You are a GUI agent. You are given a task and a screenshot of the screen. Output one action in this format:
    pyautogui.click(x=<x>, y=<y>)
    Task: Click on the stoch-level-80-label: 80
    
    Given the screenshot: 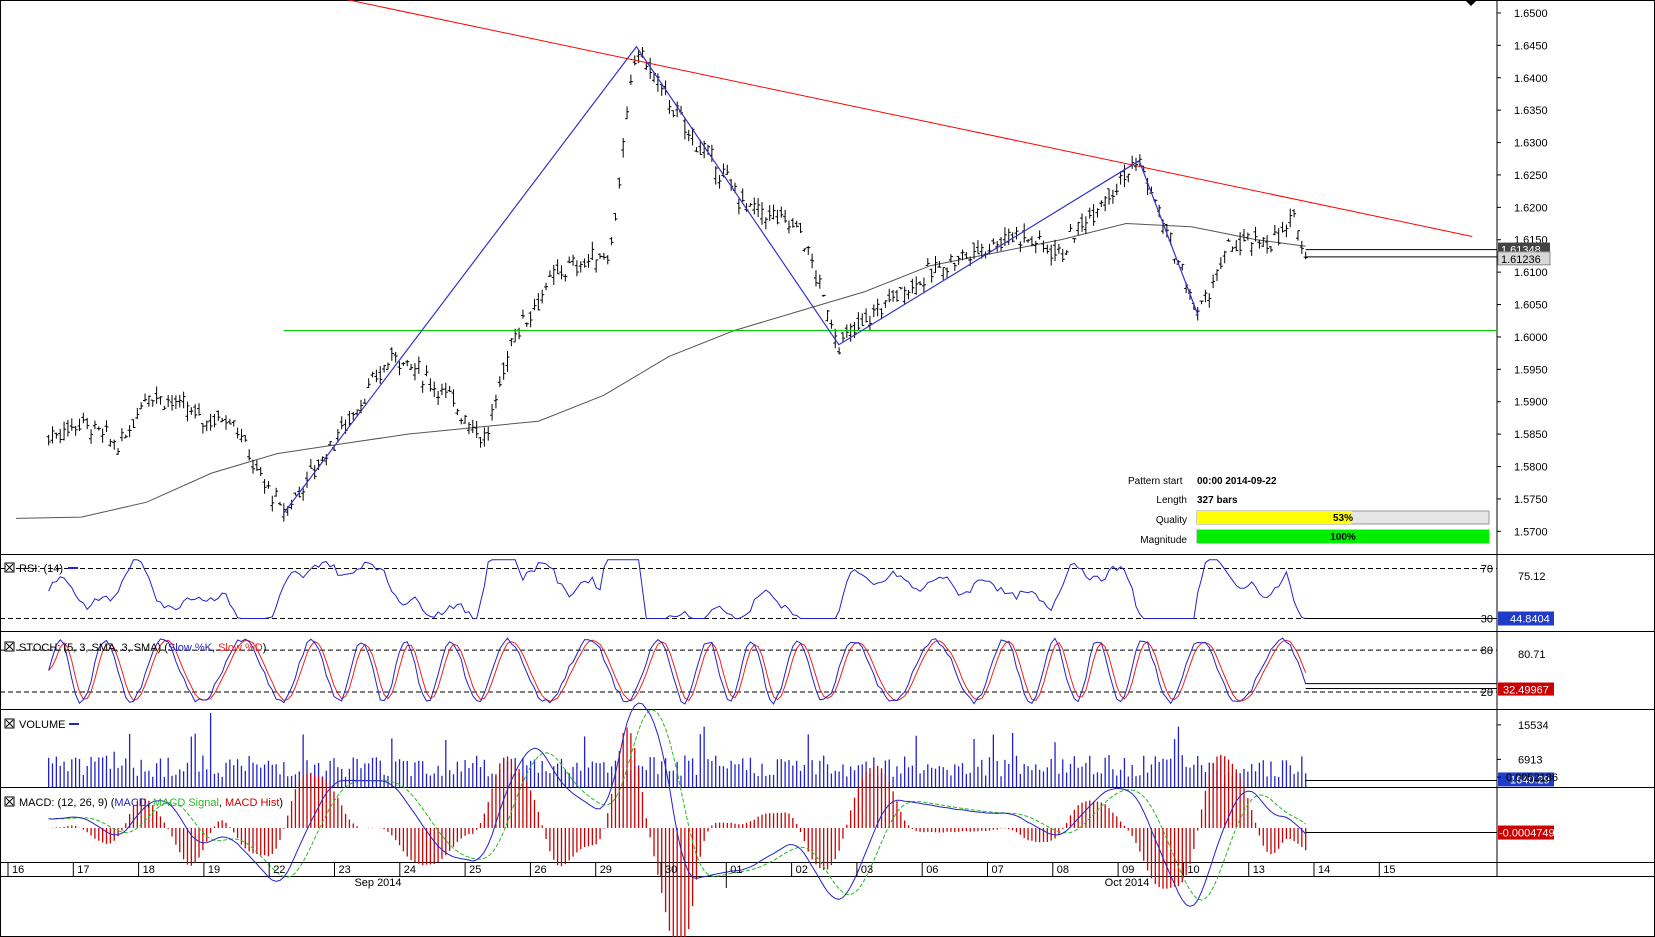 What is the action you would take?
    pyautogui.click(x=1487, y=651)
    